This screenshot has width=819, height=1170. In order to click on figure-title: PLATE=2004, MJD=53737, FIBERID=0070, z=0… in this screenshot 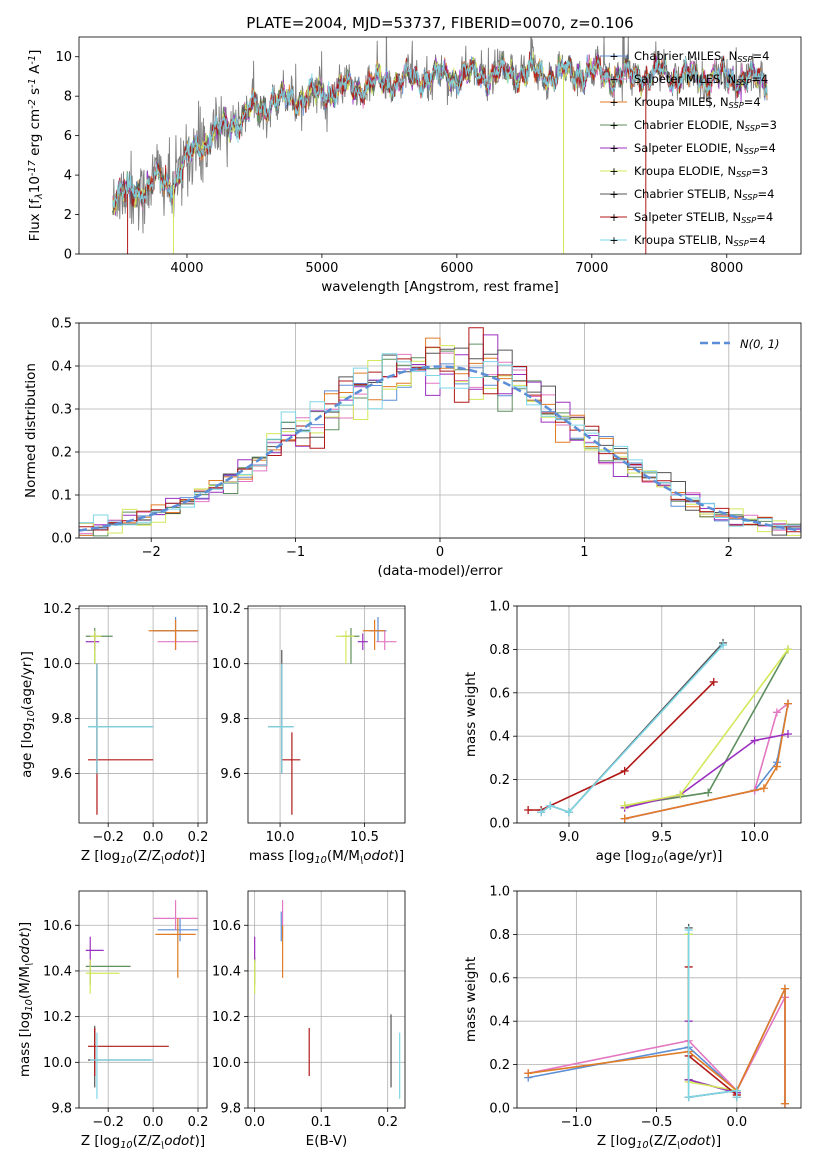, I will do `click(439, 23)`.